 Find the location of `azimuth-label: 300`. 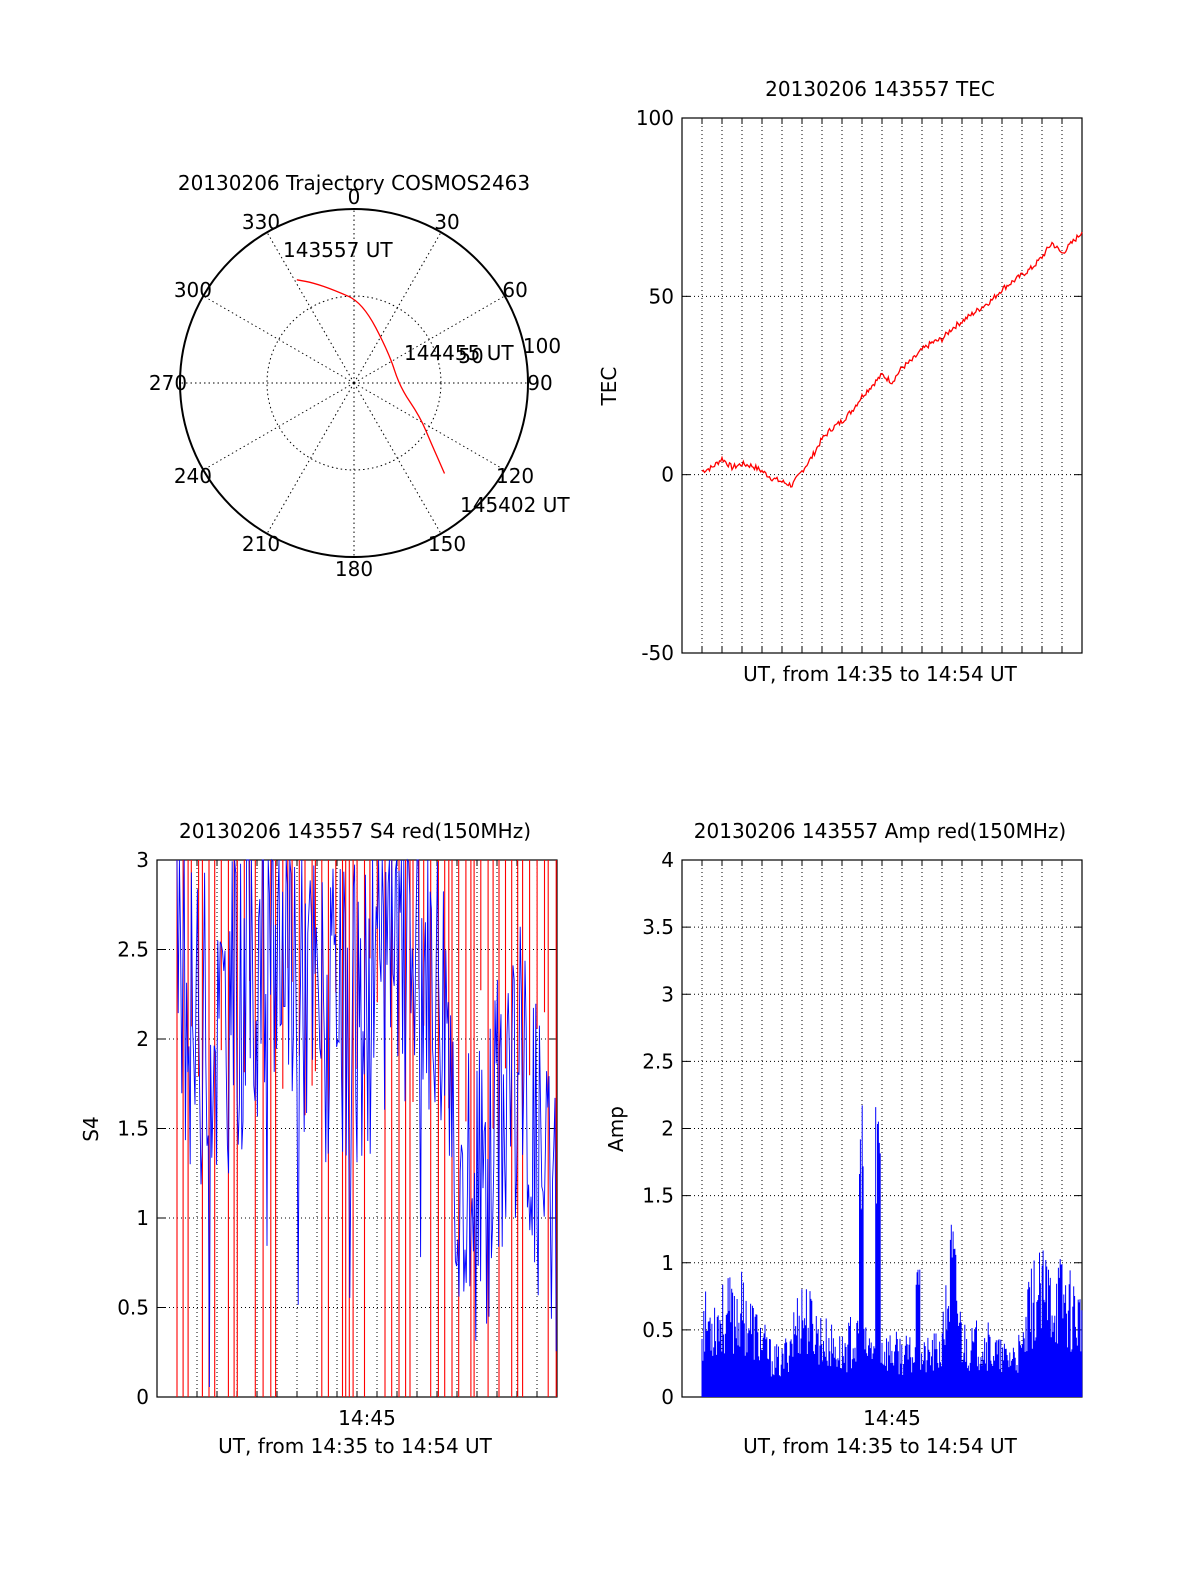

azimuth-label: 300 is located at coordinates (193, 290).